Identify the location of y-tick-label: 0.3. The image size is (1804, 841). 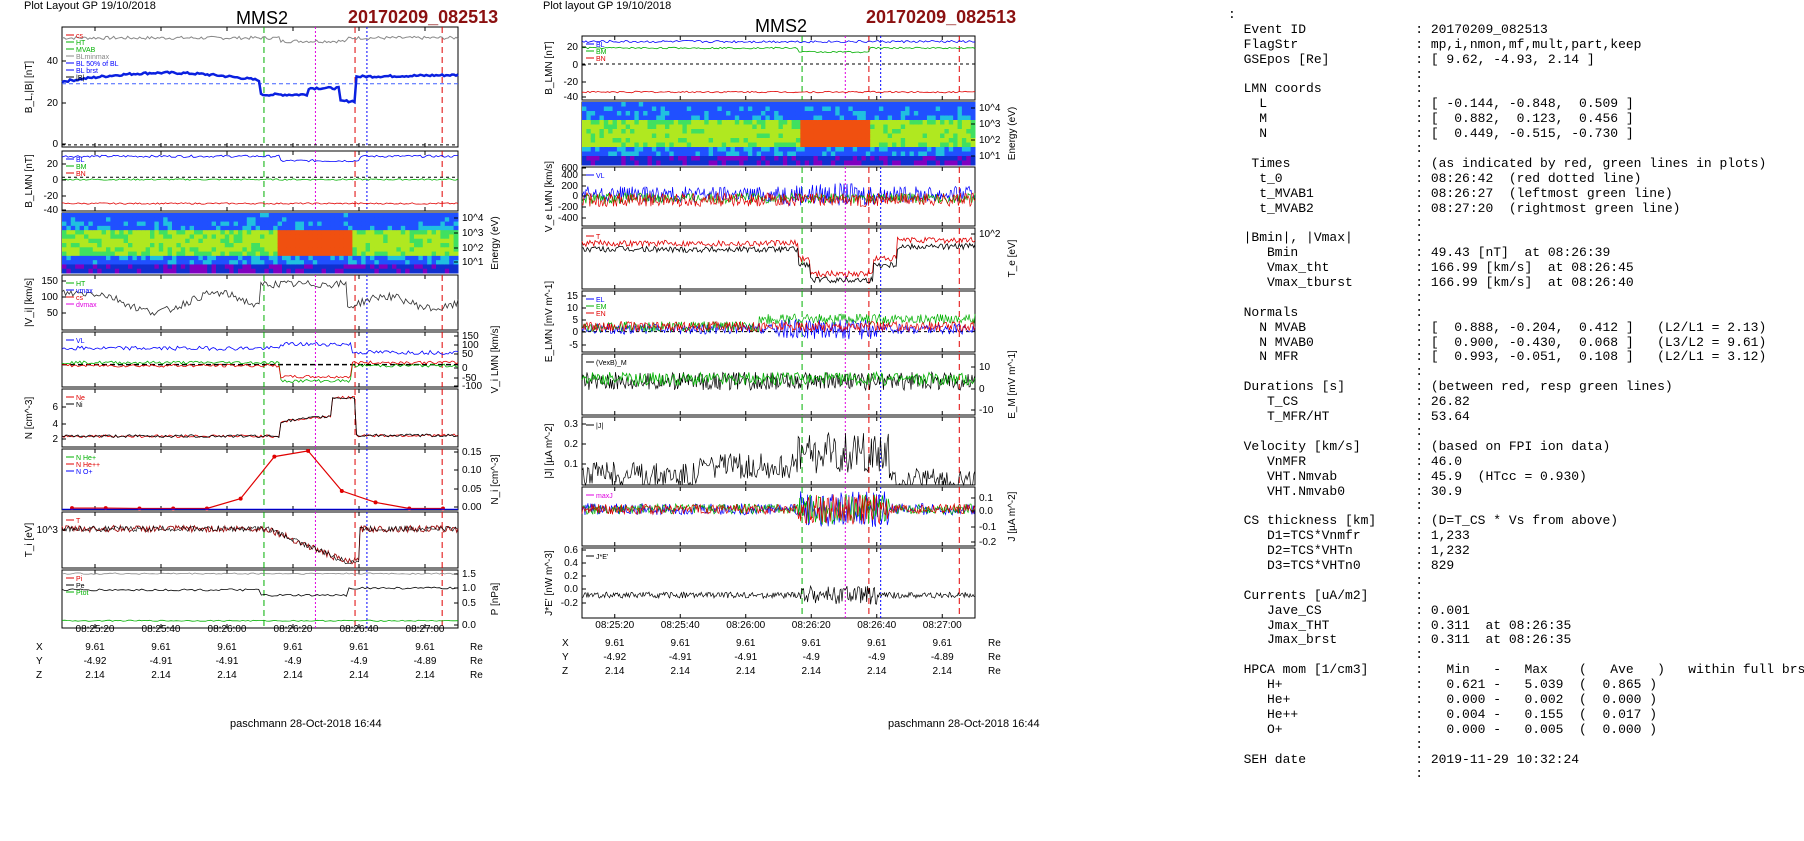
(571, 424).